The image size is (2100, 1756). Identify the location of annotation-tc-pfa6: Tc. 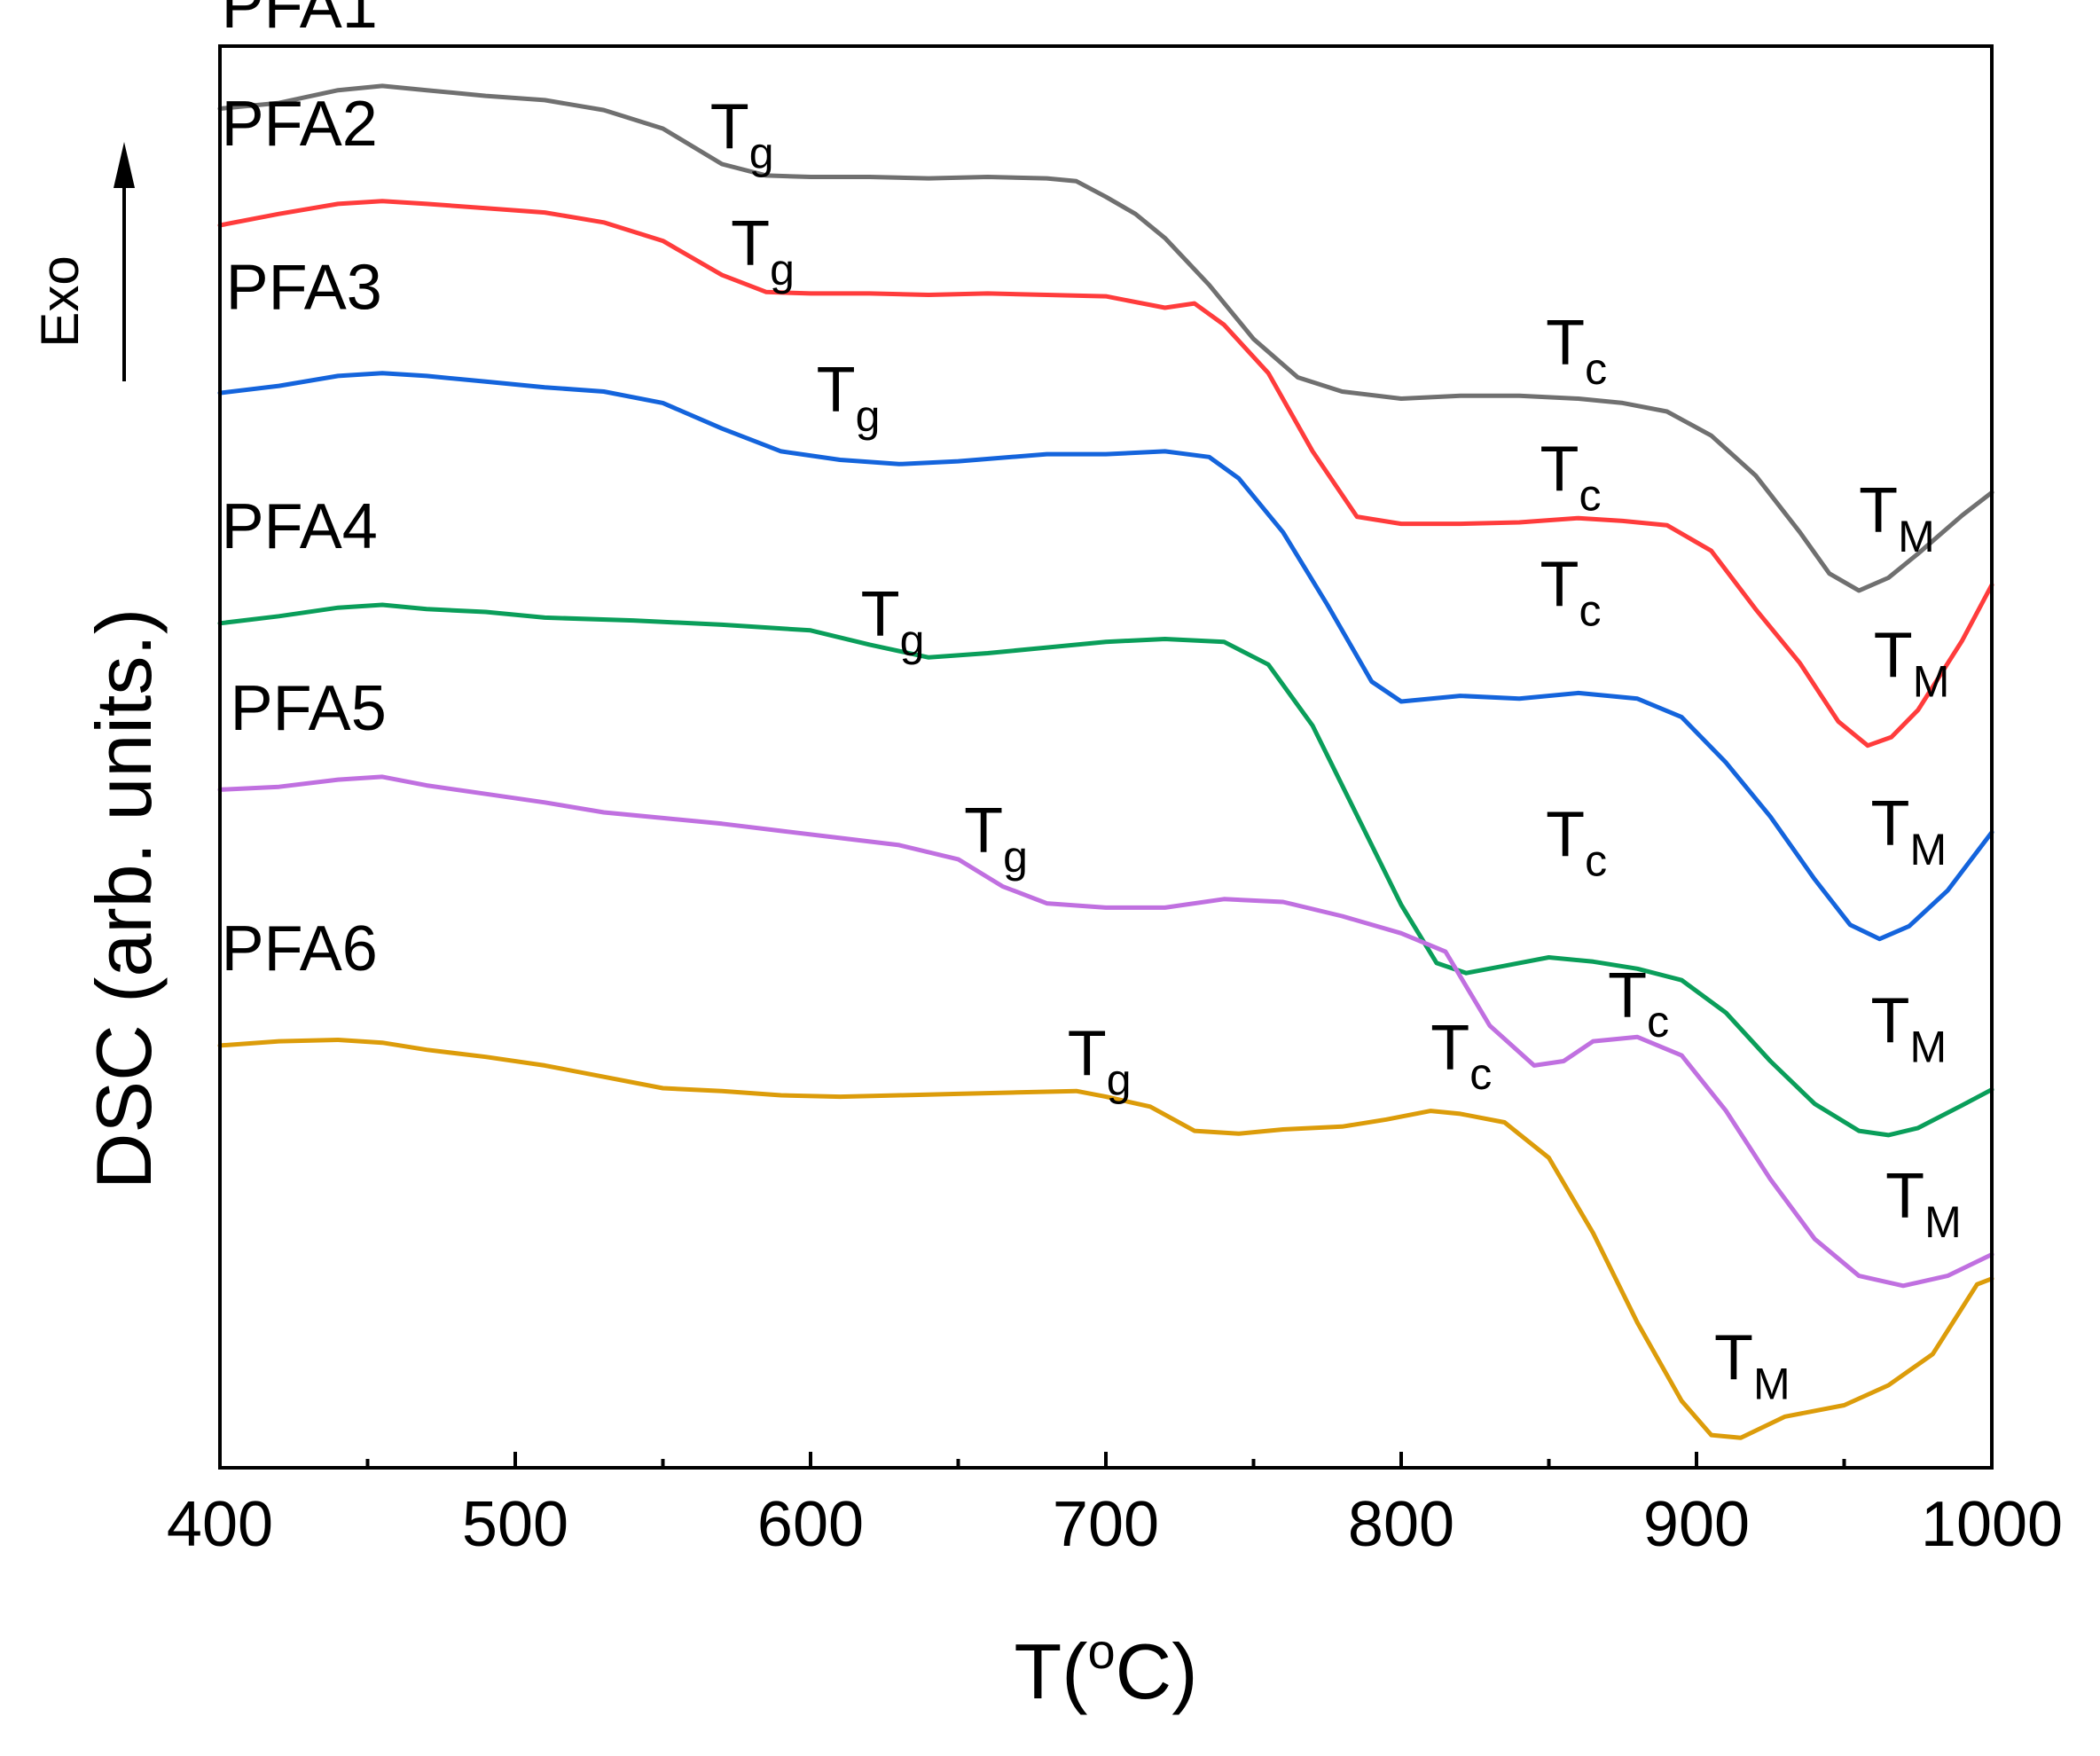
(1461, 1056).